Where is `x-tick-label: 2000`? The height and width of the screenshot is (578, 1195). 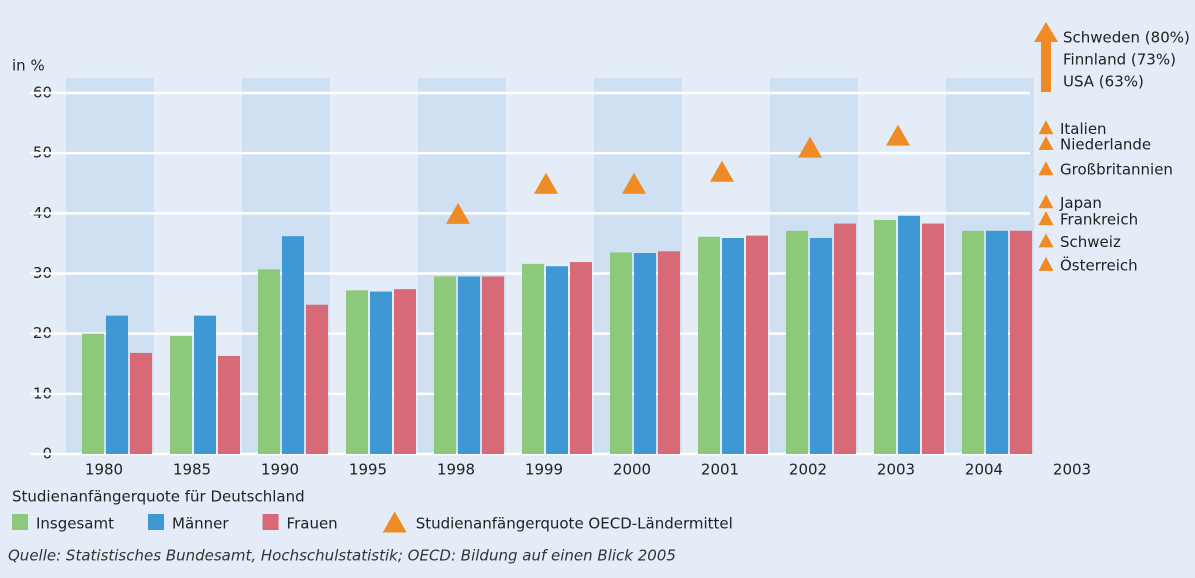
x-tick-label: 2000 is located at coordinates (632, 470).